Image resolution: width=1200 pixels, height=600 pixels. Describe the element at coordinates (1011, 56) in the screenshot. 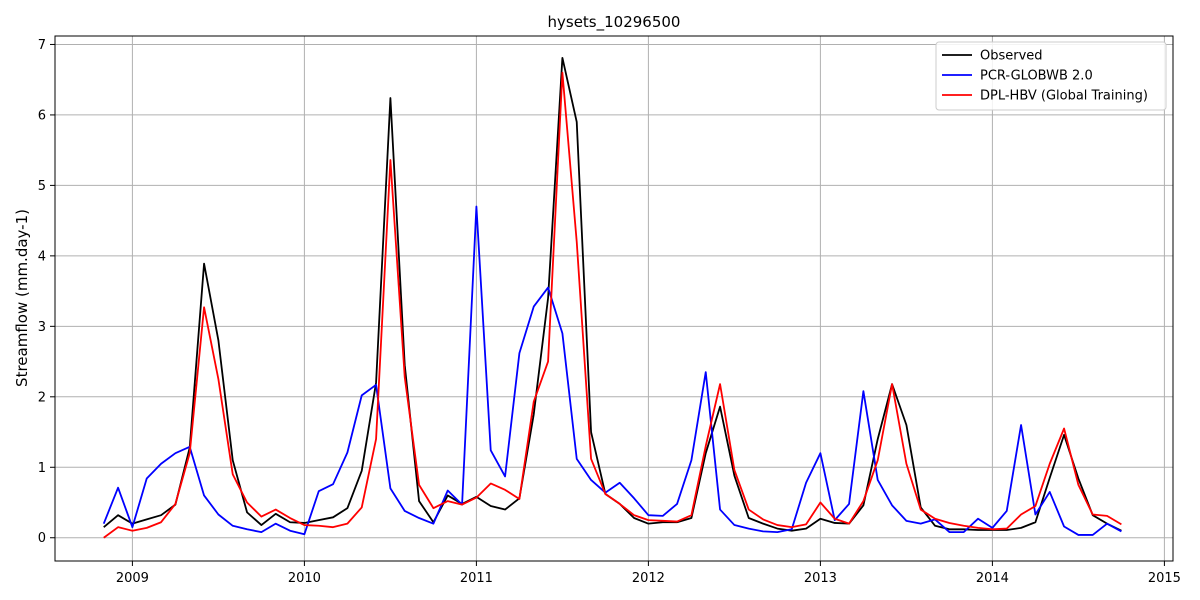

I see `legend-label: Observed` at that location.